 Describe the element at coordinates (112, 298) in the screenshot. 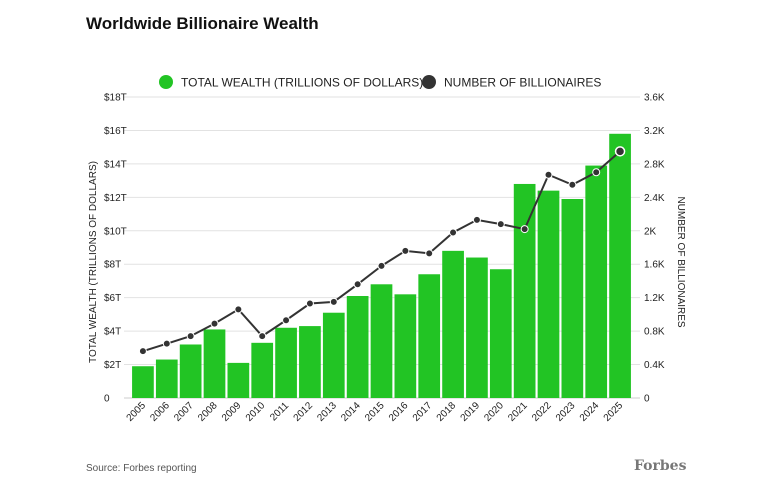

I see `y-tick-left: $6T` at that location.